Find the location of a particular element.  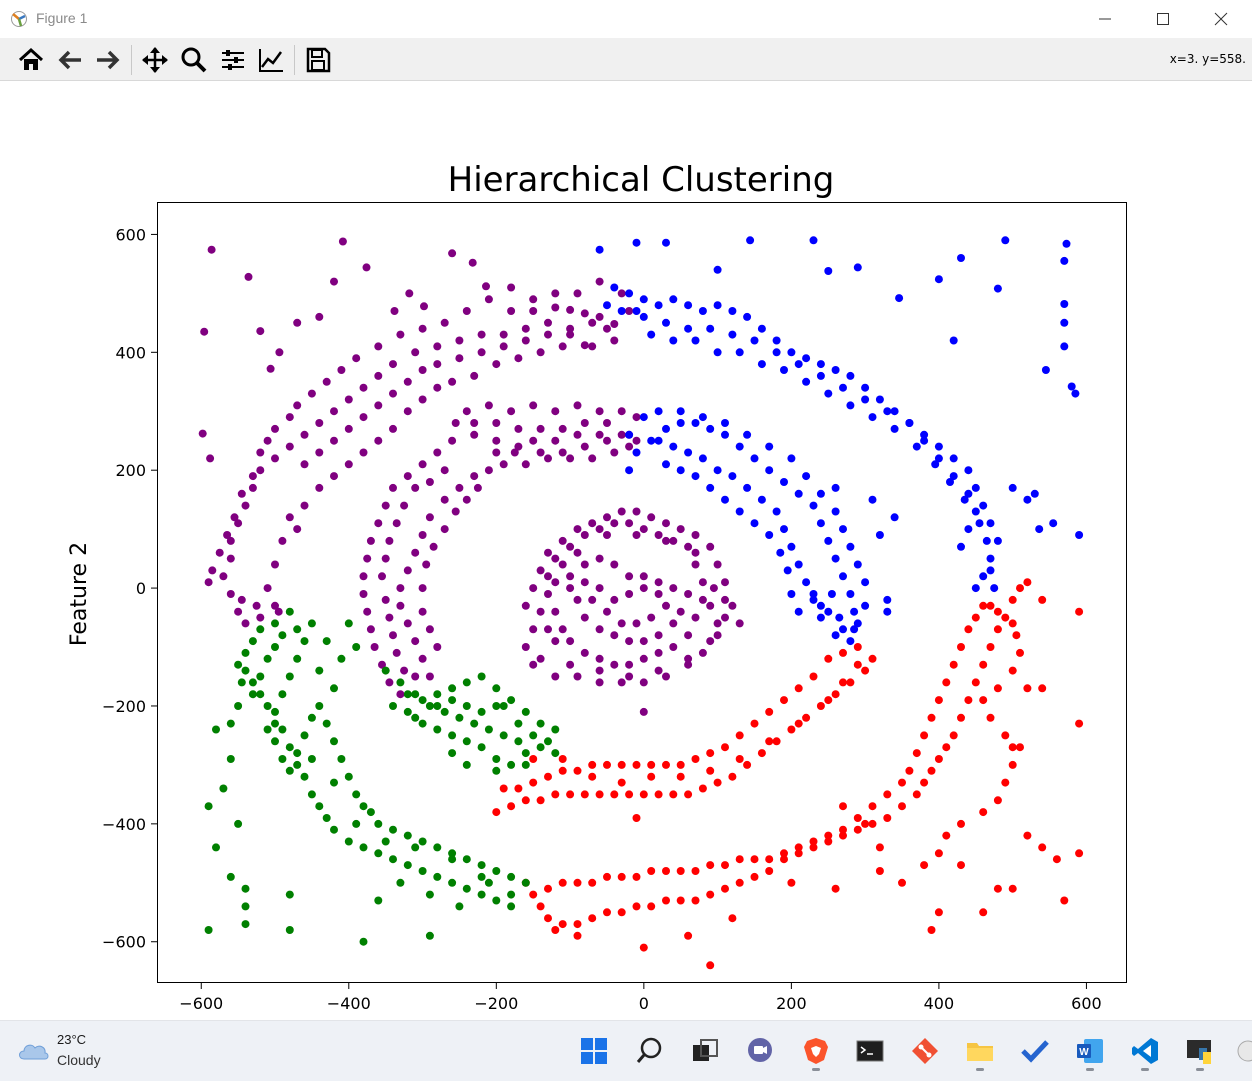

python-button is located at coordinates (1200, 1052).